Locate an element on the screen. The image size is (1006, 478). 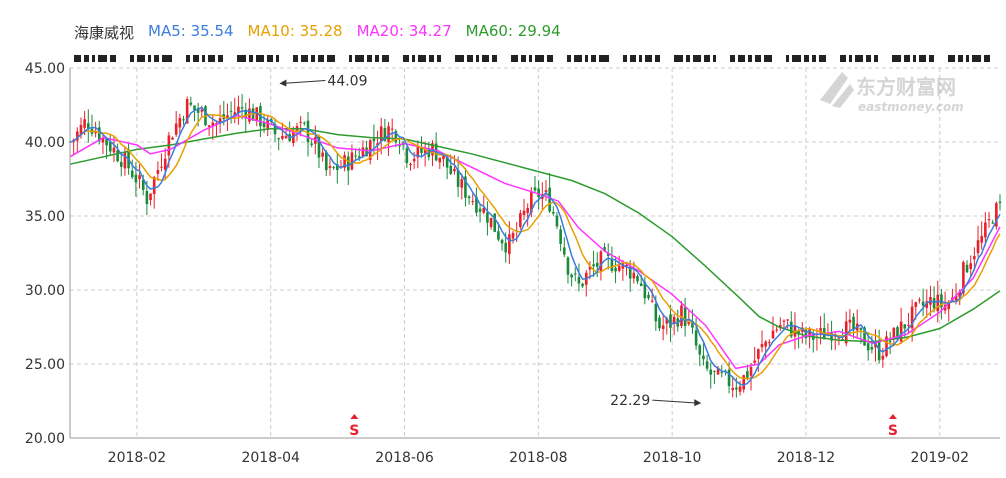
y-tick-label: 20.00 is located at coordinates (45, 439).